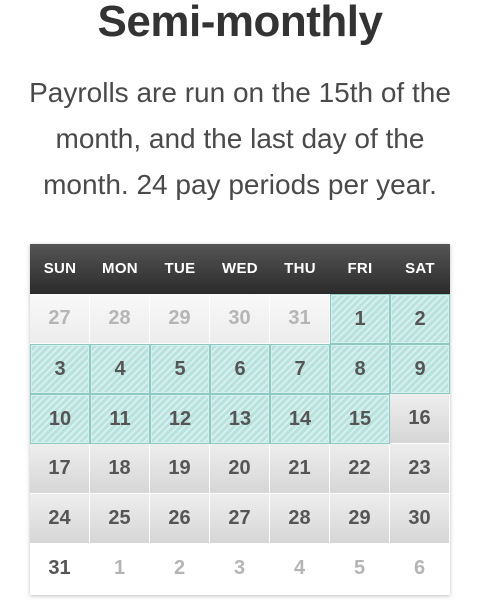  I want to click on calendar-day-pay-period: 3, so click(60, 369).